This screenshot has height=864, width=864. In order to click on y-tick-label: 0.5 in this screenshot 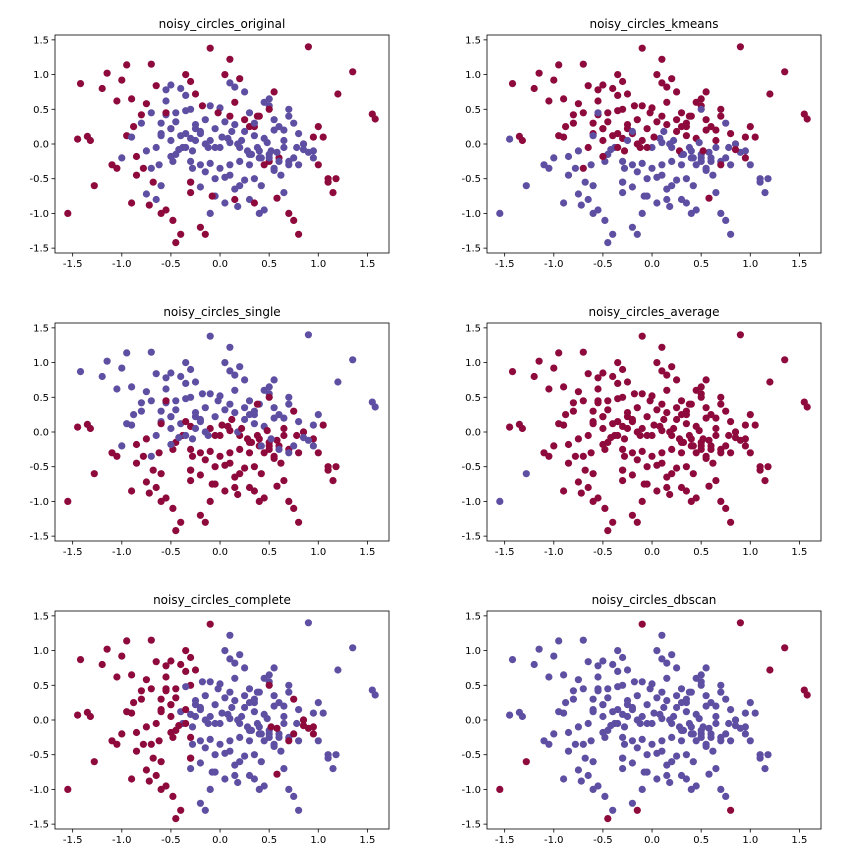, I will do `click(473, 110)`.